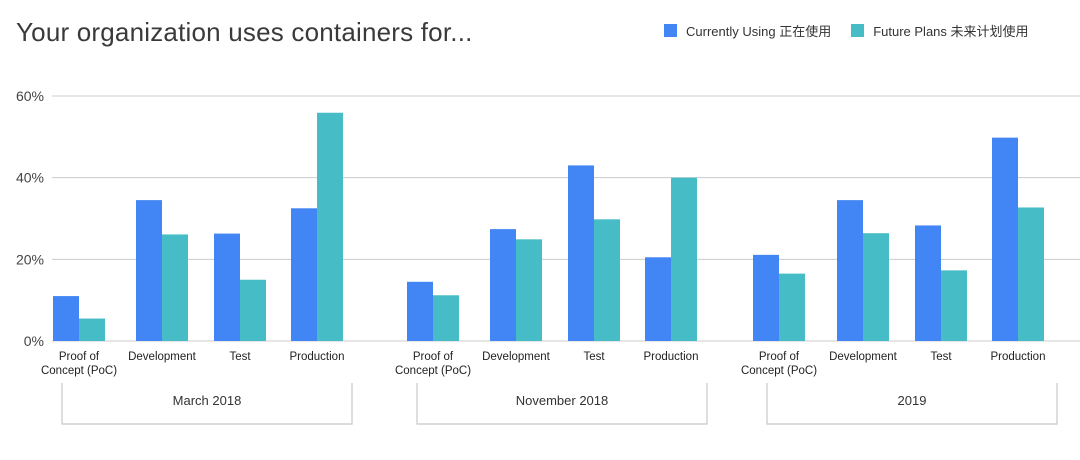  Describe the element at coordinates (30, 178) in the screenshot. I see `y-tick-label: 40%` at that location.